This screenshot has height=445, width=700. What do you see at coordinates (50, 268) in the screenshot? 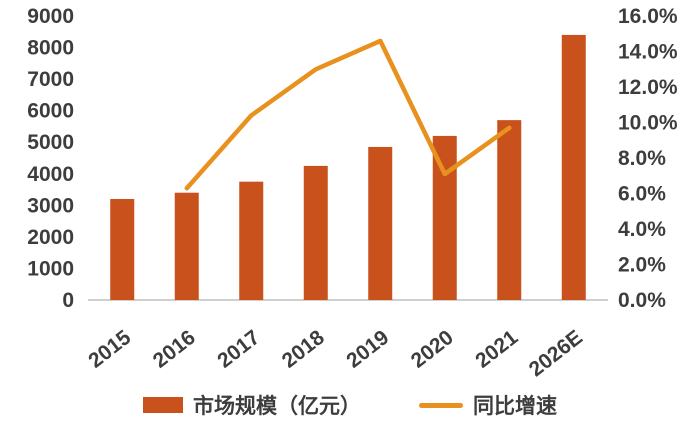
I see `left-axis-tick-label: 1000` at bounding box center [50, 268].